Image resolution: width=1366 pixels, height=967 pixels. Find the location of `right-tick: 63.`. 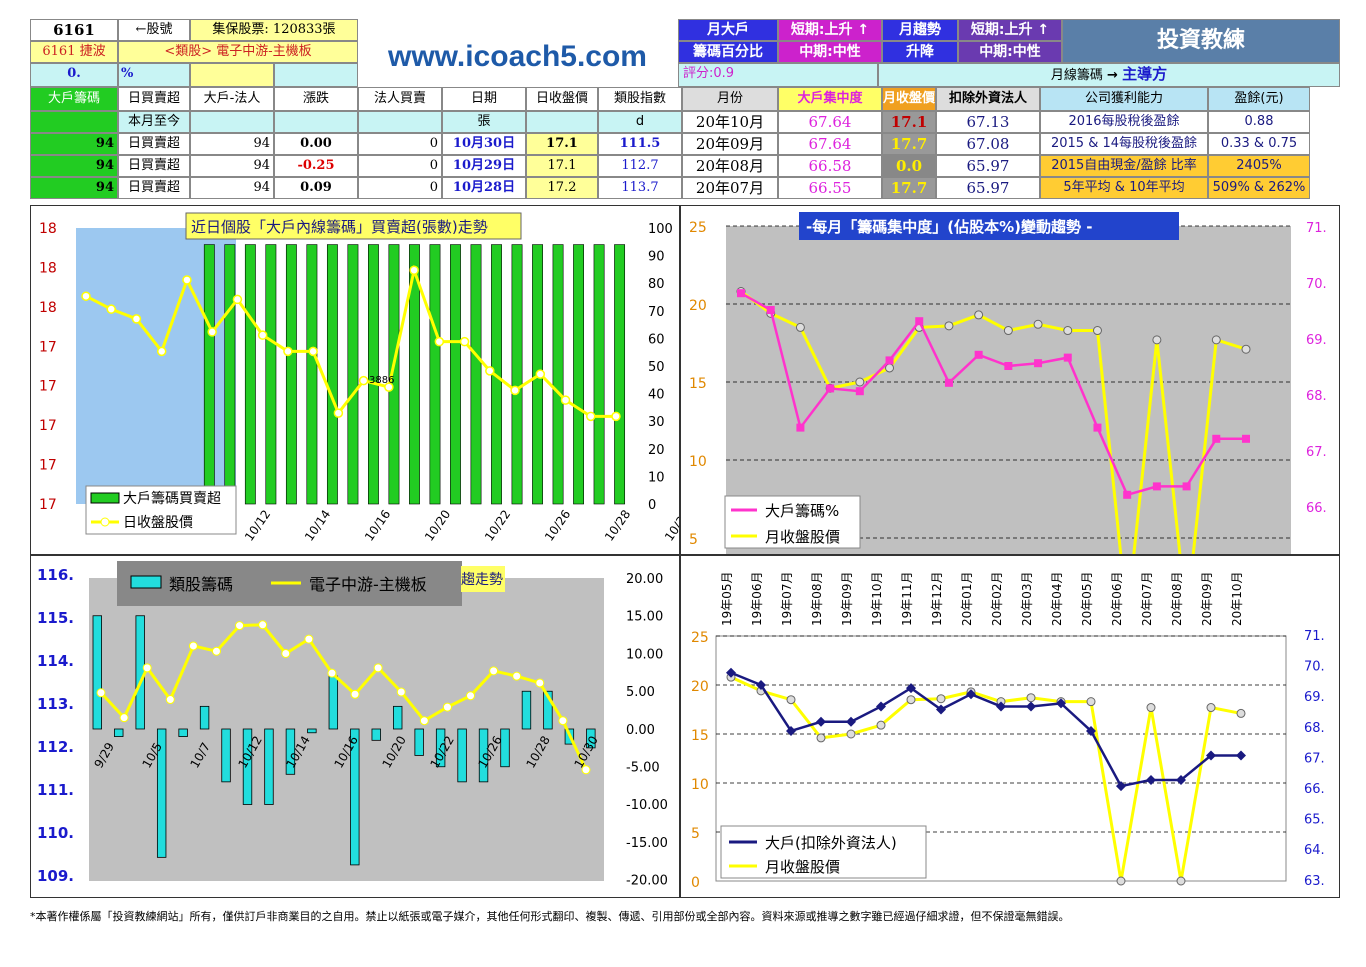

right-tick: 63. is located at coordinates (1314, 881).